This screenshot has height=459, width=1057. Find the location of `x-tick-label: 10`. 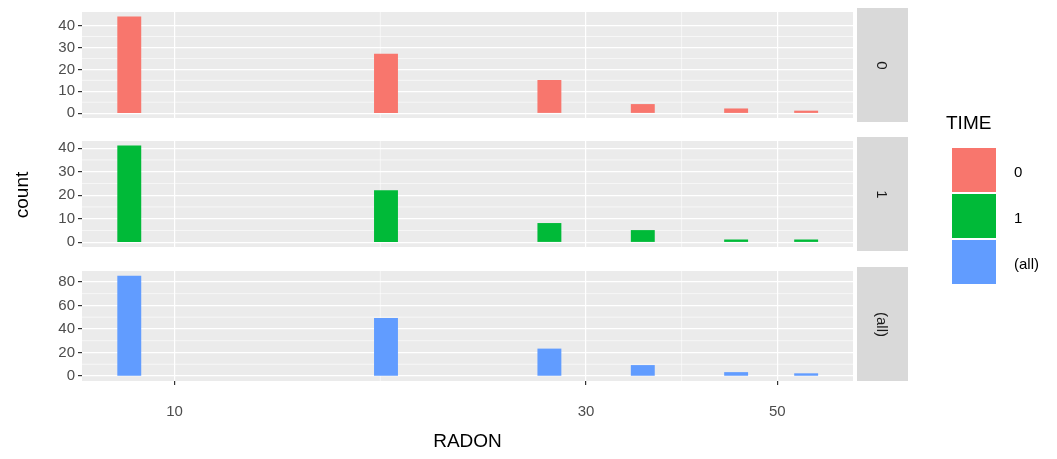

x-tick-label: 10 is located at coordinates (174, 411).